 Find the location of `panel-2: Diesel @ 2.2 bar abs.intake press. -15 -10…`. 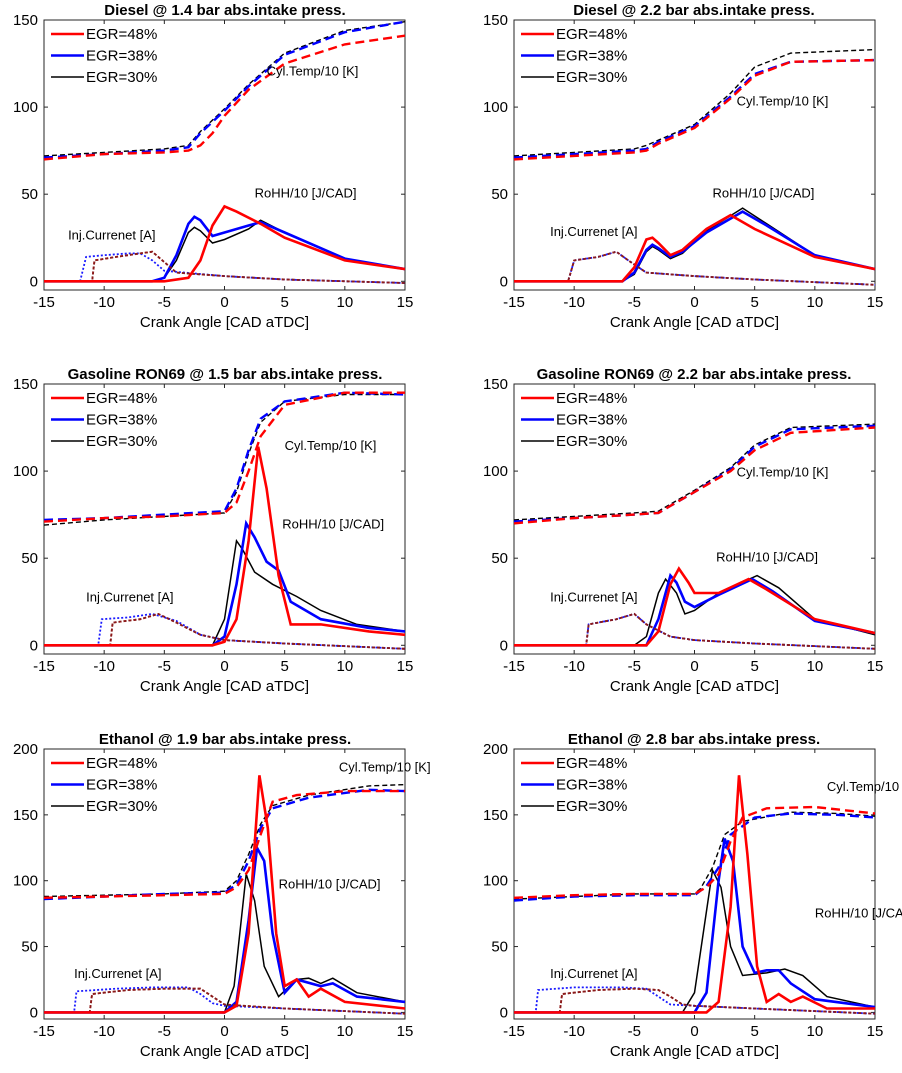

panel-2: Diesel @ 2.2 bar abs.intake press. -15 -10… is located at coordinates (683, 166).